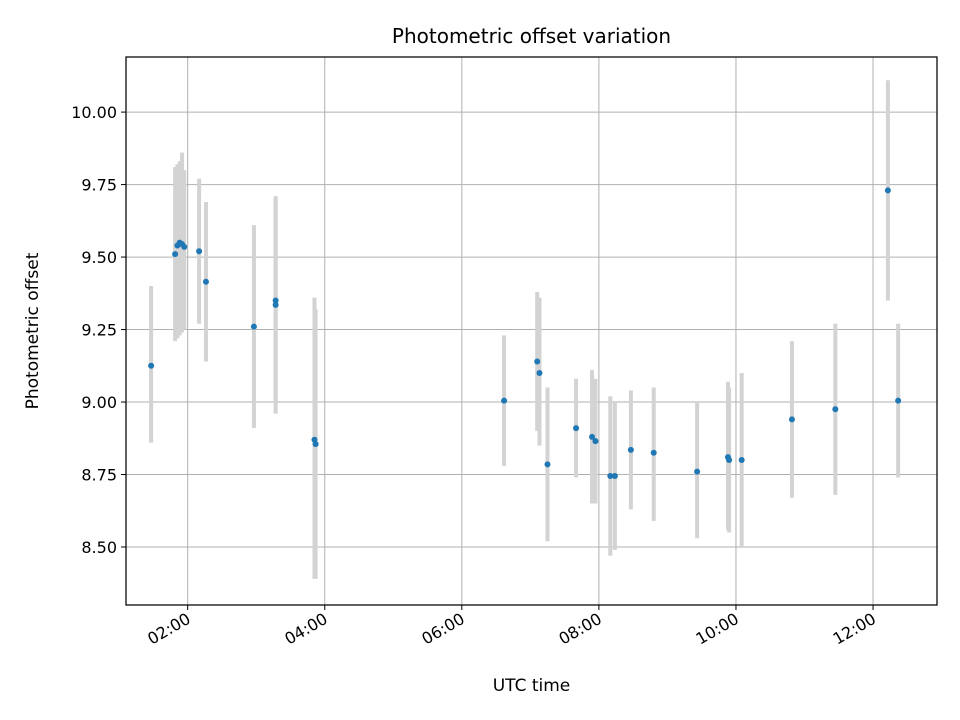 This screenshot has width=960, height=720. Describe the element at coordinates (99, 257) in the screenshot. I see `y-tick-label: 9.50` at that location.